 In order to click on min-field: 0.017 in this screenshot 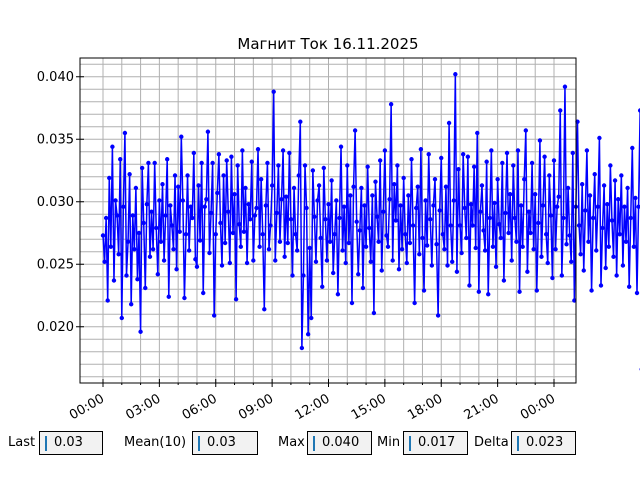, I will do `click(435, 443)`.